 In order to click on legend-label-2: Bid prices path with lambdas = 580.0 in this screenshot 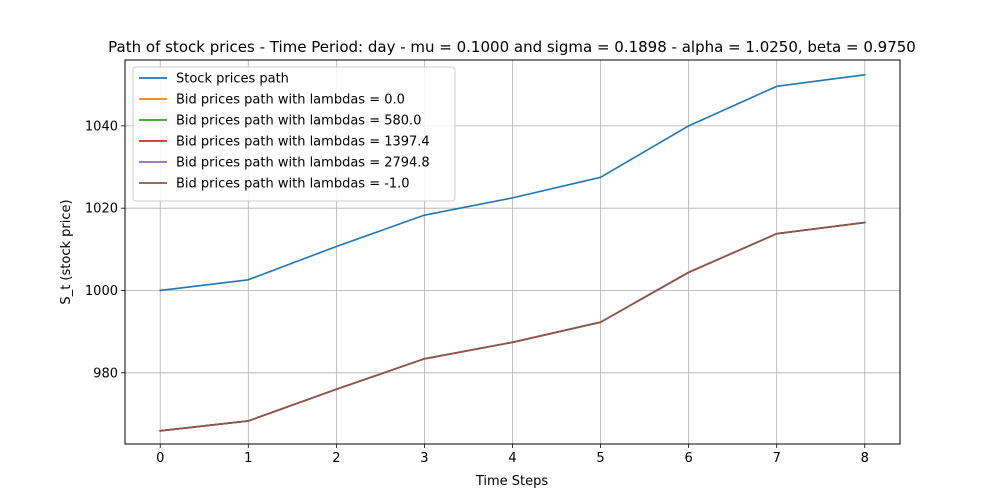, I will do `click(298, 121)`.